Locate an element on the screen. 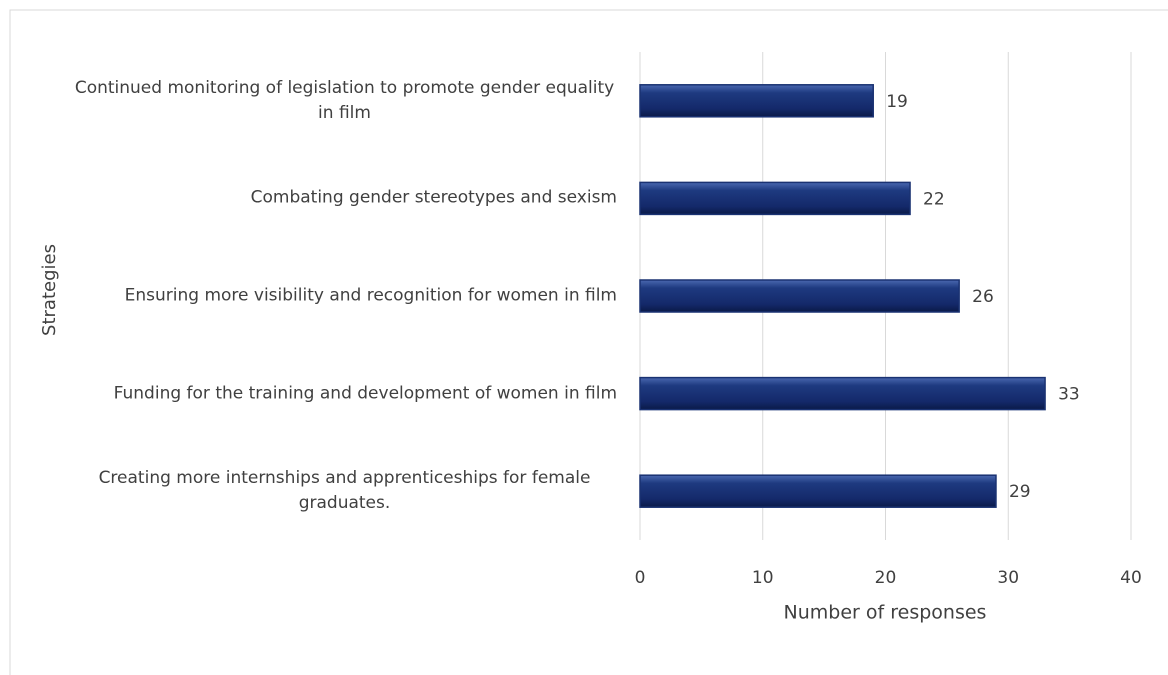 Image resolution: width=1168 pixels, height=675 pixels. category-label-box: Combating gender stereotypes and sexism is located at coordinates (337, 198).